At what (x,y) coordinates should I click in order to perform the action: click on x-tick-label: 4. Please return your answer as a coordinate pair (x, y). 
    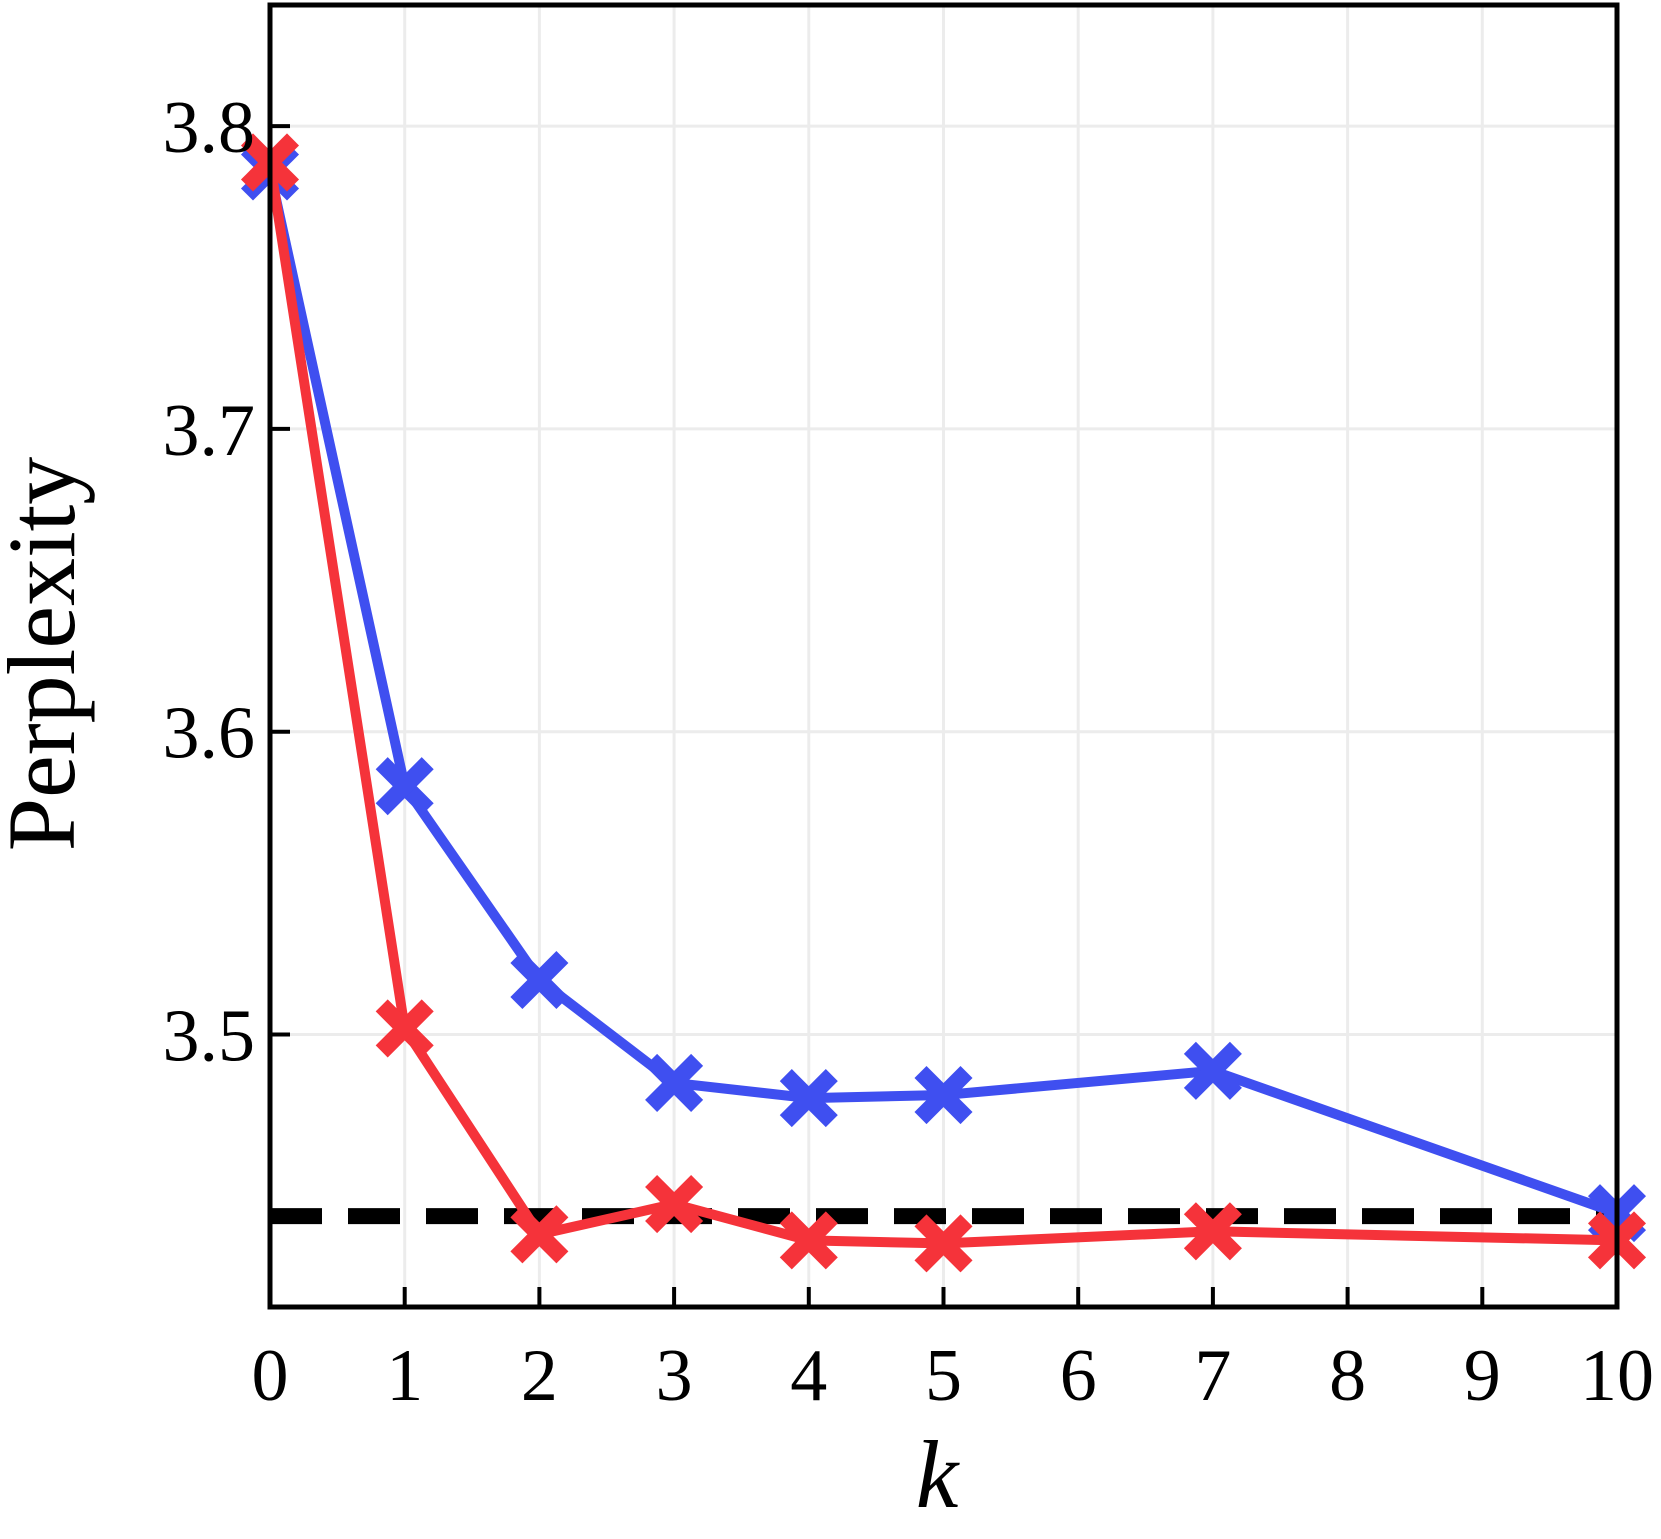
    Looking at the image, I should click on (808, 1376).